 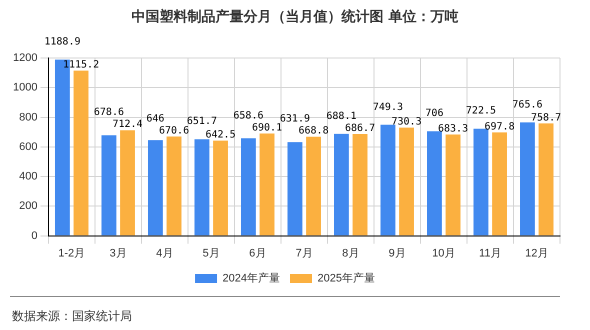 What do you see at coordinates (536, 253) in the screenshot?
I see `x-tick-label: 12月` at bounding box center [536, 253].